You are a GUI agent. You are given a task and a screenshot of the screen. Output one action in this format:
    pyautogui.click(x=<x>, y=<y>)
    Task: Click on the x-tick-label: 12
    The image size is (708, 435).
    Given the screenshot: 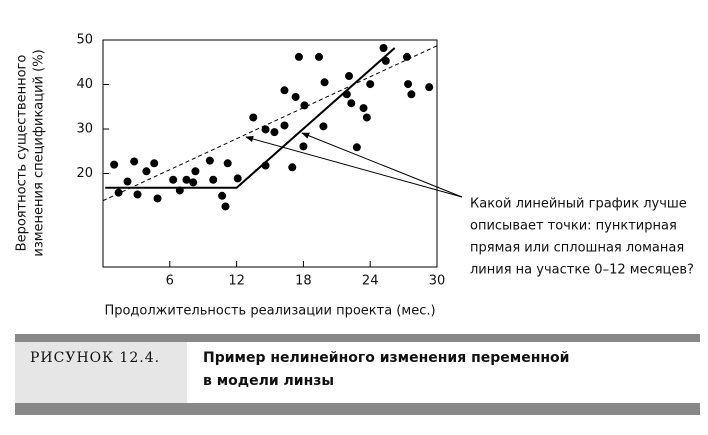 What is the action you would take?
    pyautogui.click(x=236, y=281)
    